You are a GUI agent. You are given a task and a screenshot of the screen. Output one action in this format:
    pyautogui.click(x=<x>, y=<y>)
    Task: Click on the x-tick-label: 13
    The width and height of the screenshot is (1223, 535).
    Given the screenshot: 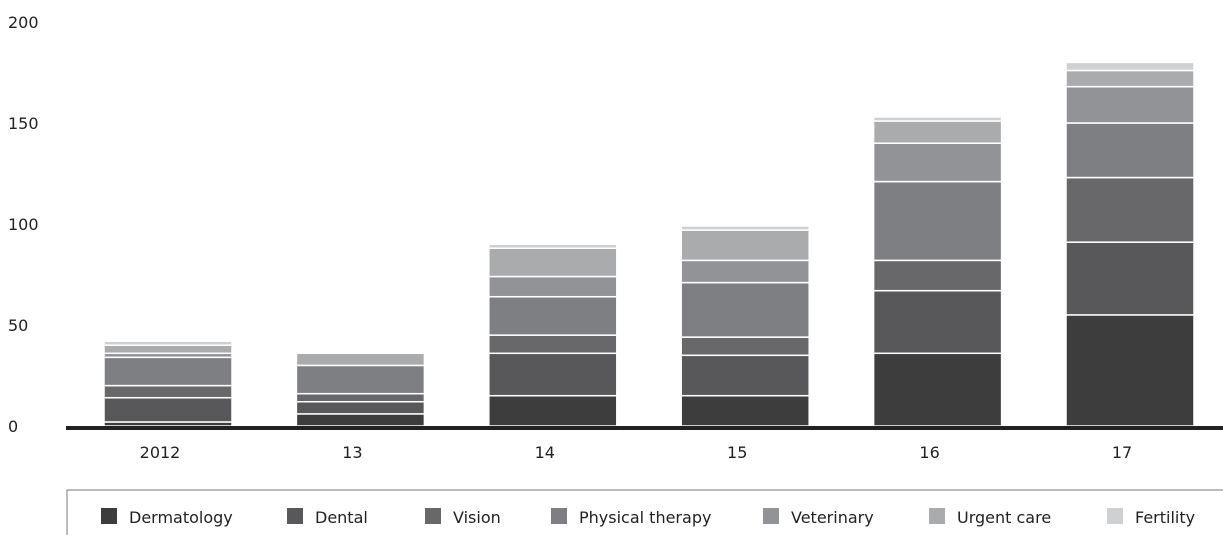 What is the action you would take?
    pyautogui.click(x=352, y=452)
    